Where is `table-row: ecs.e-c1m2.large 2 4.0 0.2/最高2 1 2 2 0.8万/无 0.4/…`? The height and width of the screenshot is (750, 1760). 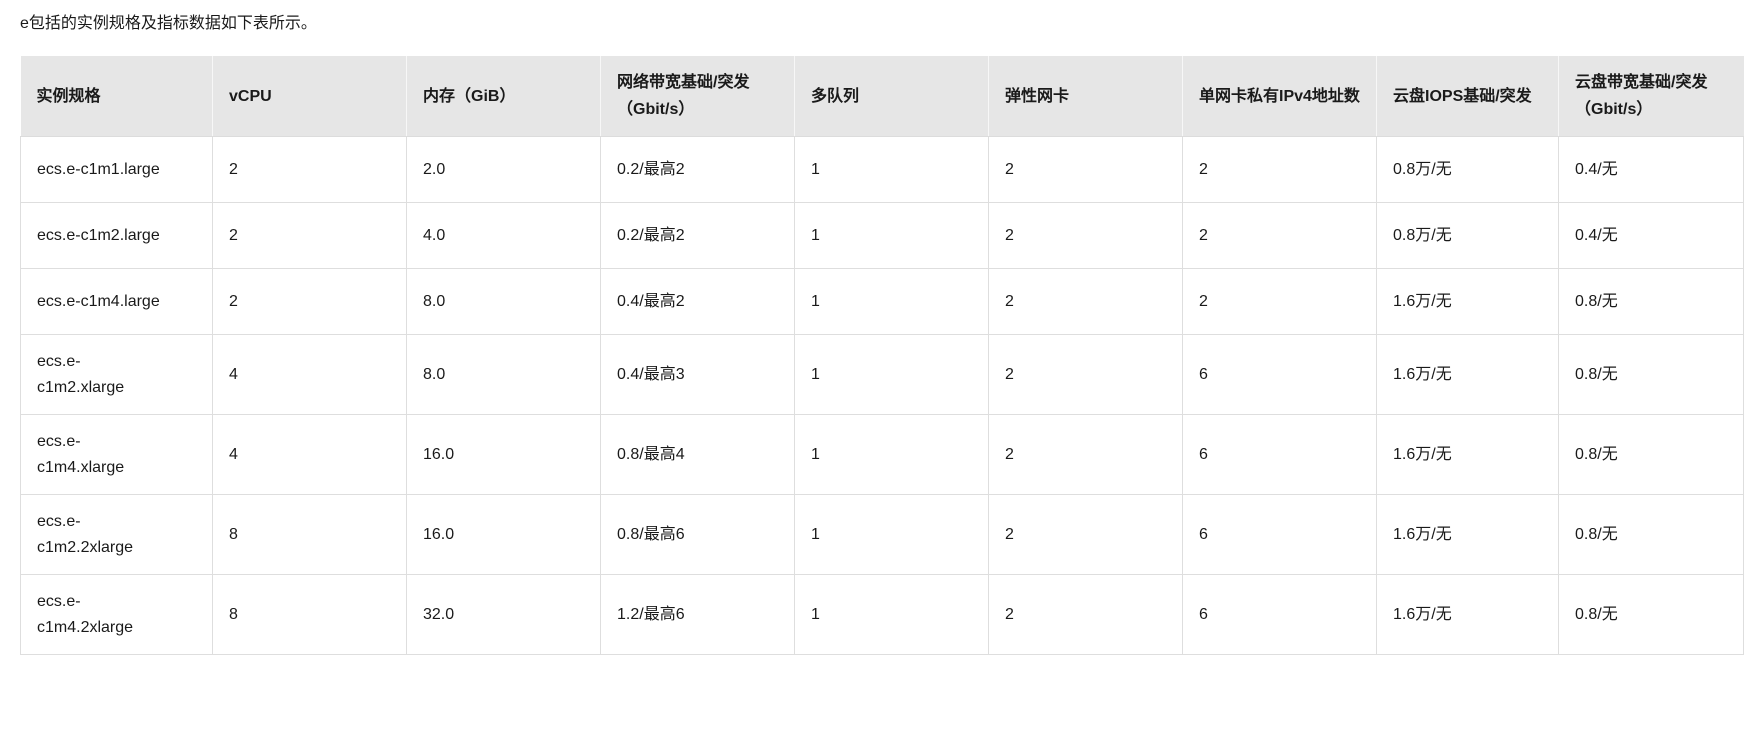 table-row: ecs.e-c1m2.large 2 4.0 0.2/最高2 1 2 2 0.8万/无 0.4/… is located at coordinates (882, 235).